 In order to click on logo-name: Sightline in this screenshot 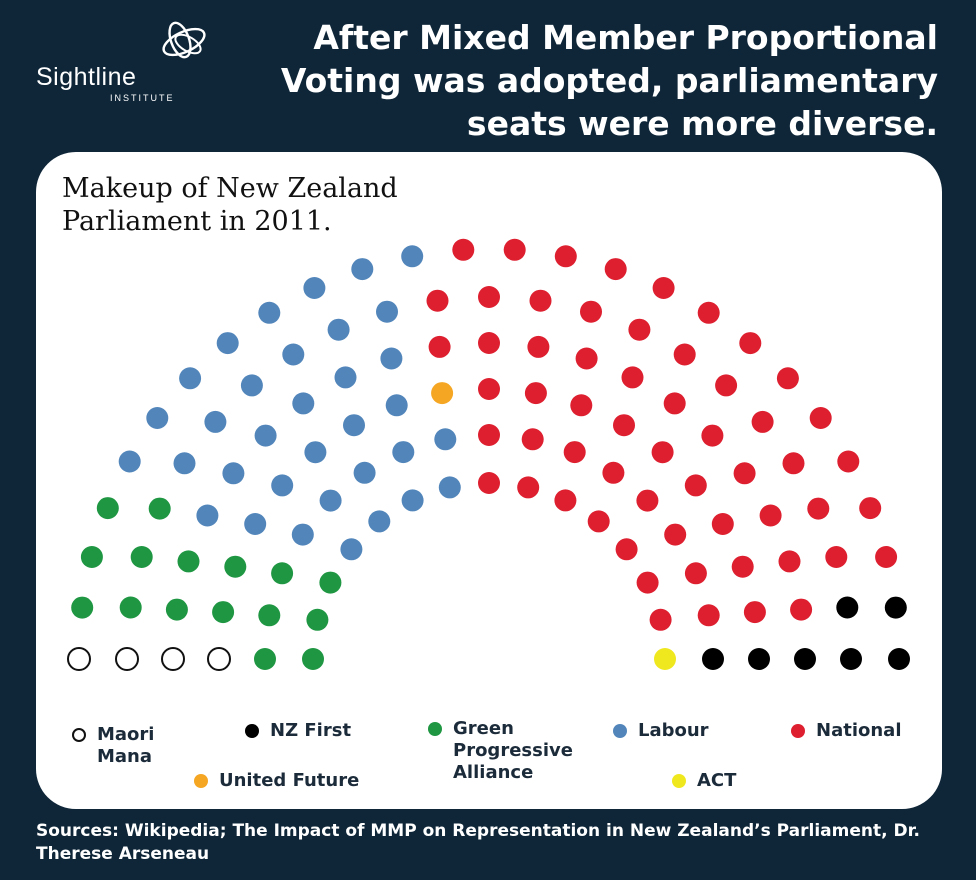, I will do `click(86, 77)`.